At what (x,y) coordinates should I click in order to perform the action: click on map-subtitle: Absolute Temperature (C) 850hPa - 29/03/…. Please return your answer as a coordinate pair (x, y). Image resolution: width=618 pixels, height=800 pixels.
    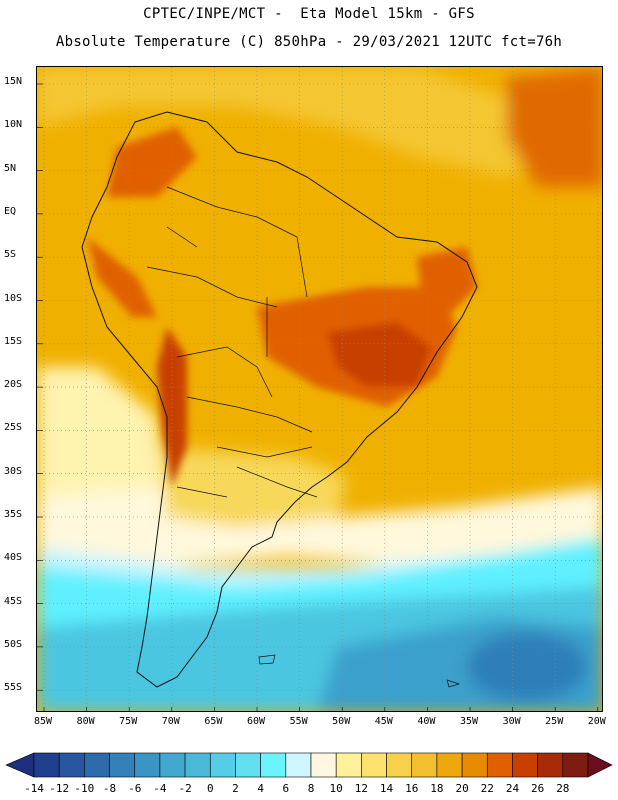
    Looking at the image, I should click on (309, 42).